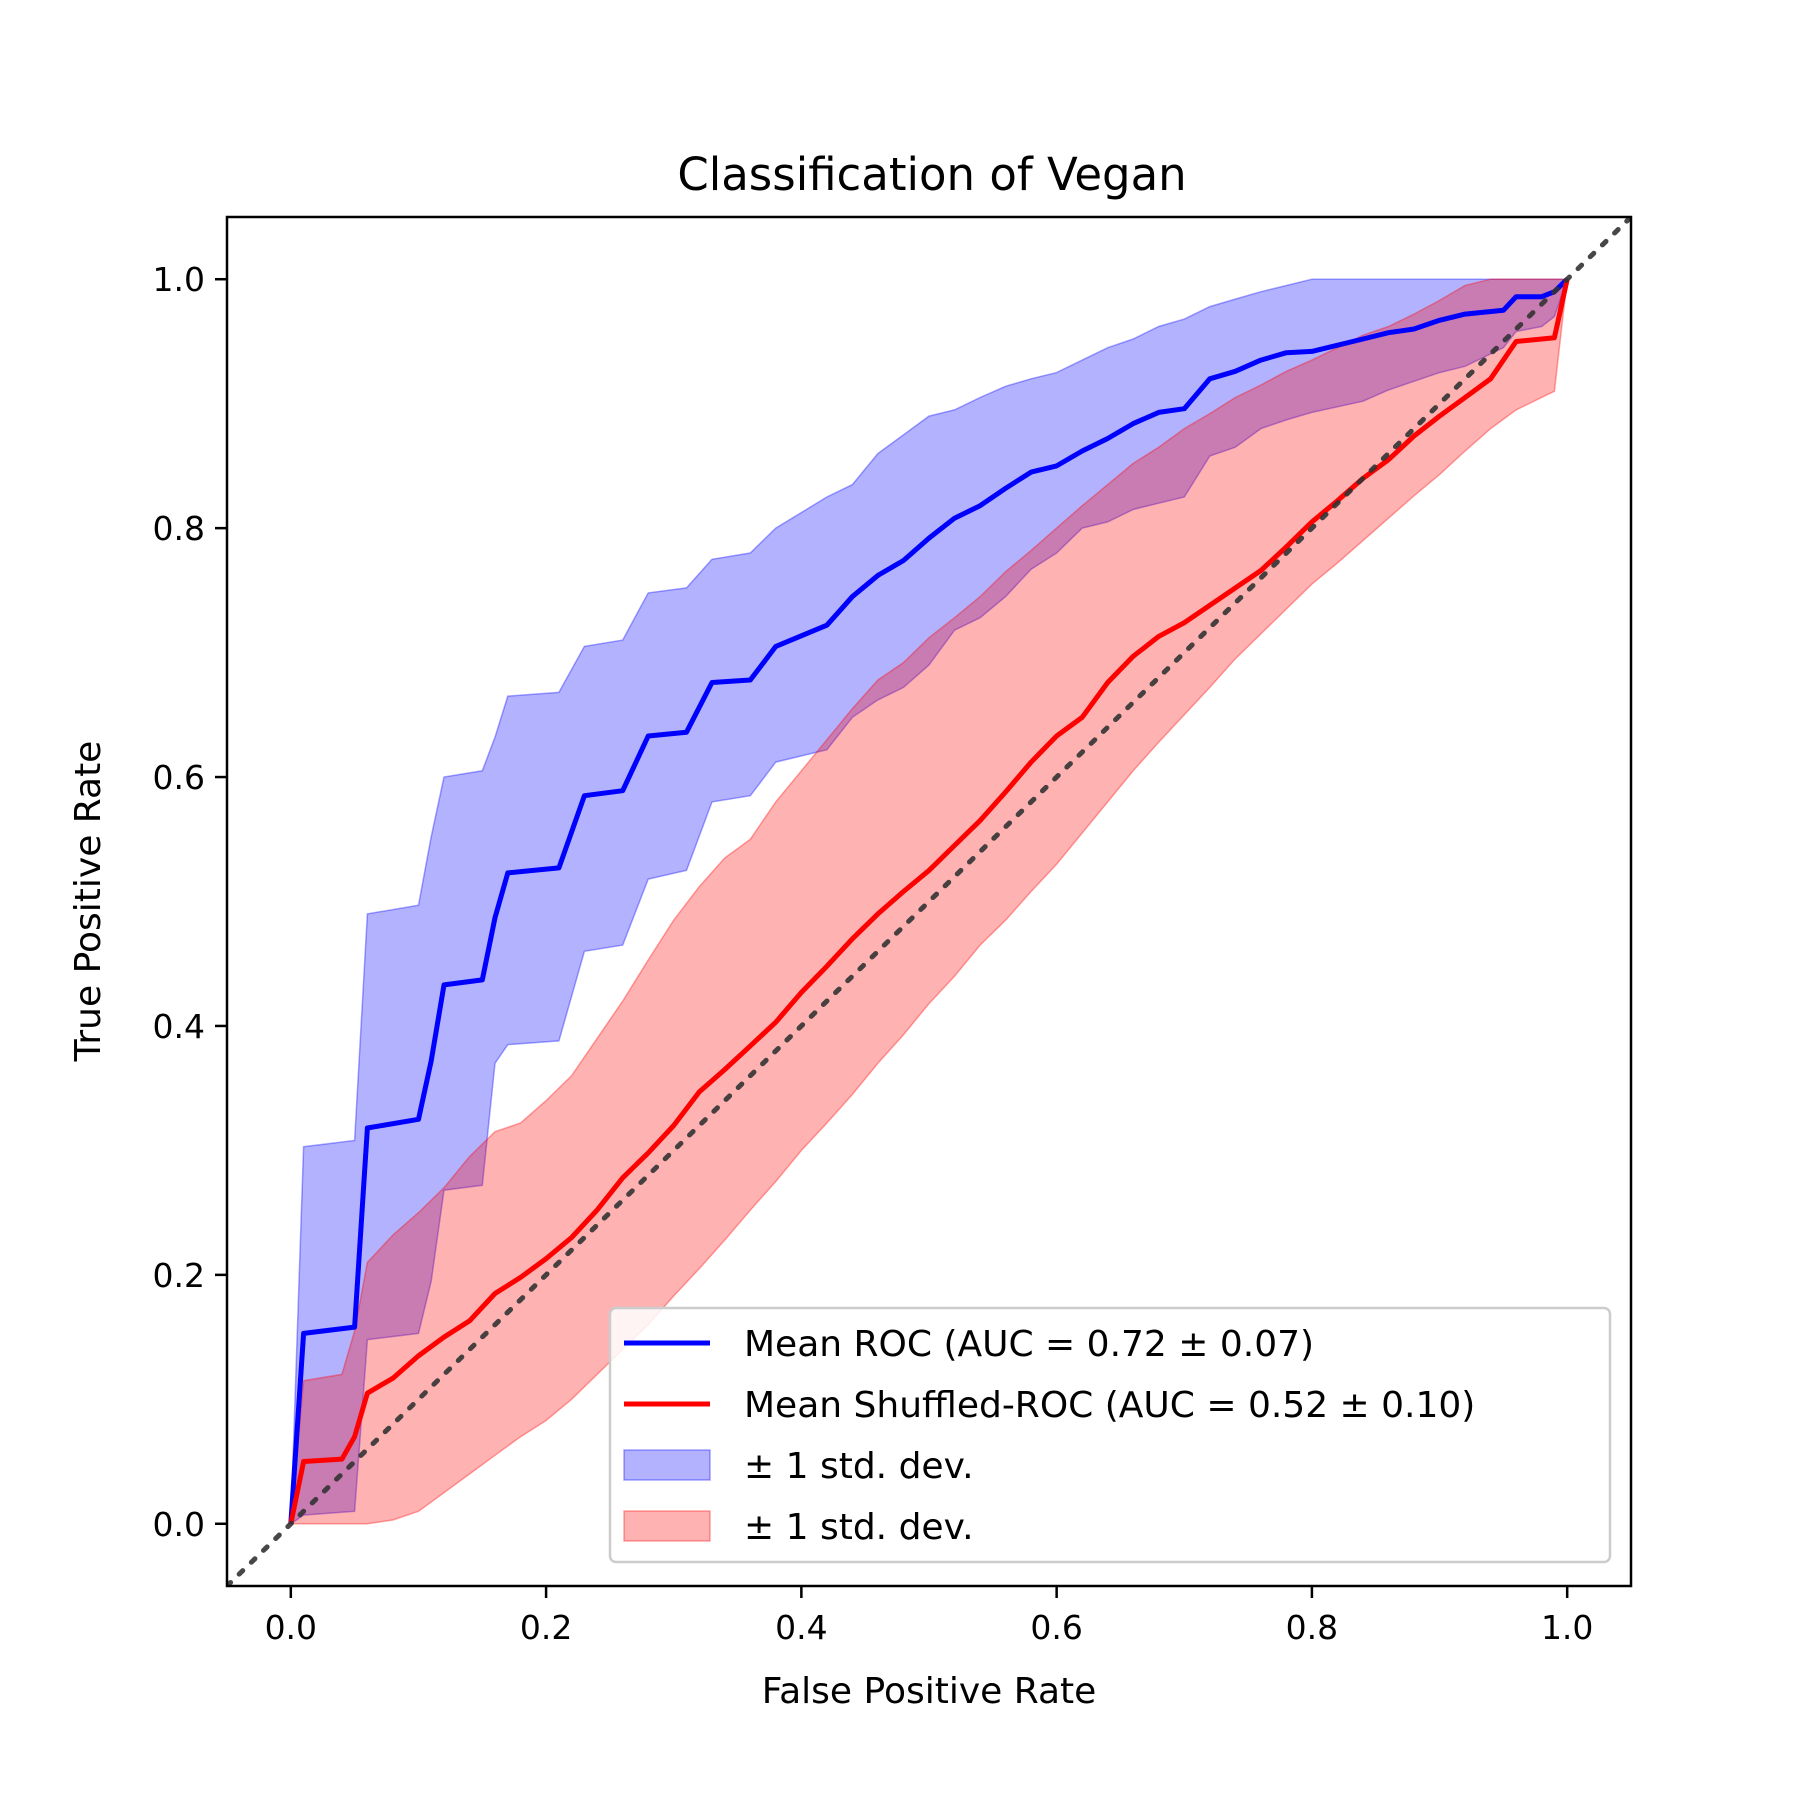  What do you see at coordinates (667, 1465) in the screenshot?
I see `legend-swatch-std-roc` at bounding box center [667, 1465].